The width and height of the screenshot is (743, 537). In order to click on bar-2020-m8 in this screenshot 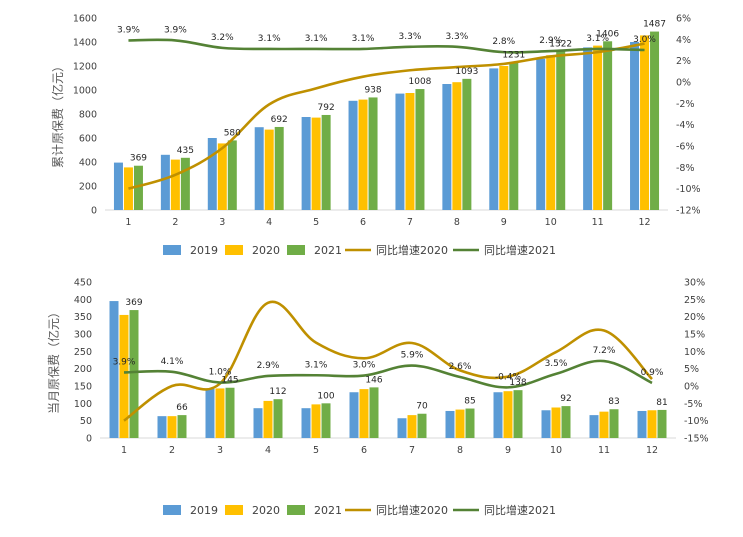, I will do `click(457, 146)`.